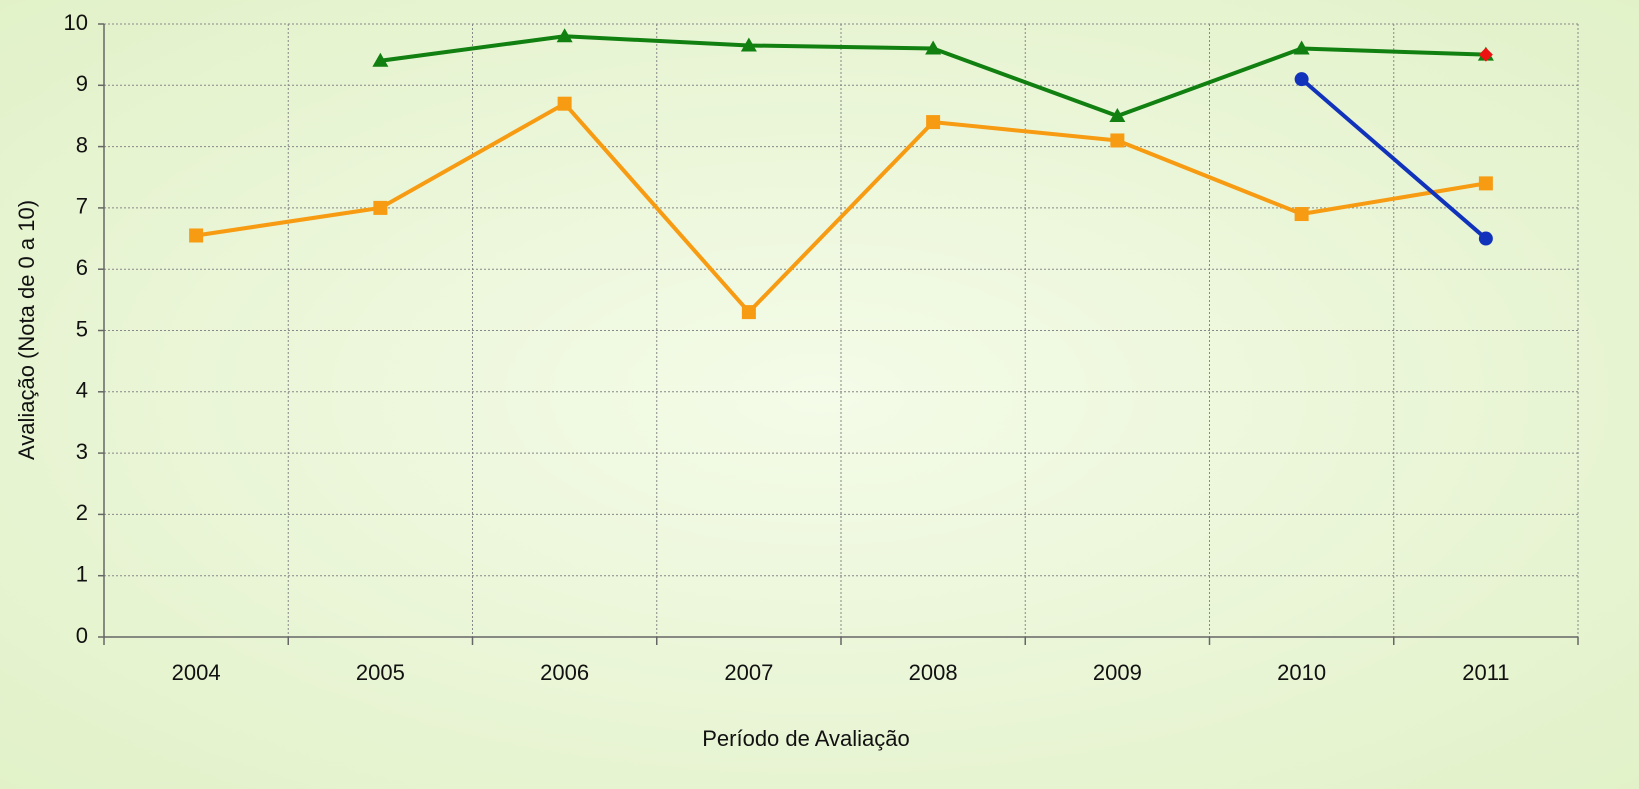 This screenshot has height=789, width=1639. Describe the element at coordinates (1301, 672) in the screenshot. I see `x-tick-label: 2010` at that location.